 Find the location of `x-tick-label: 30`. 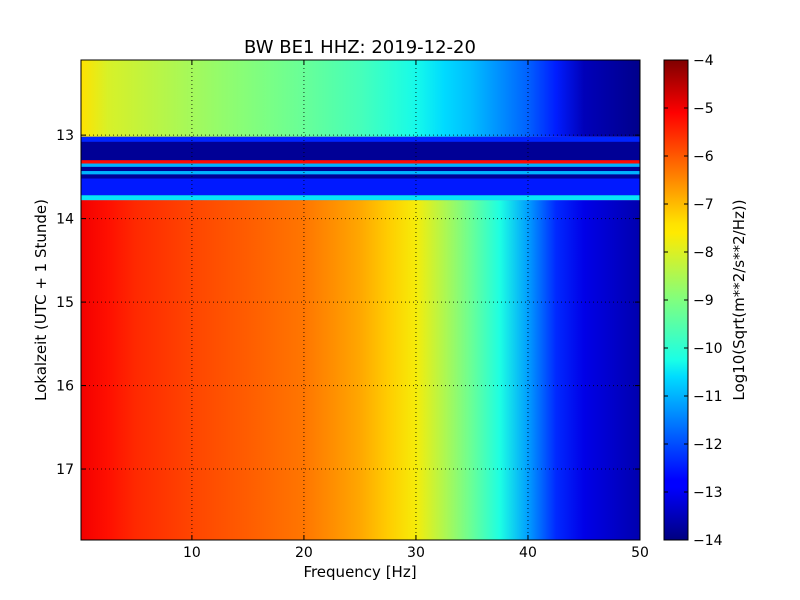

x-tick-label: 30 is located at coordinates (416, 553).